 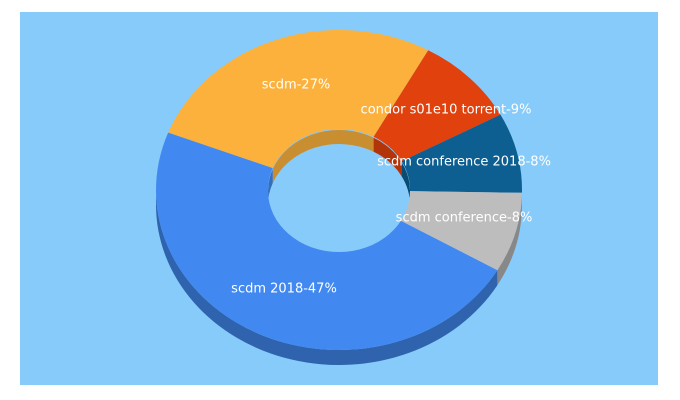 I want to click on inner-walls, so click(x=339, y=167).